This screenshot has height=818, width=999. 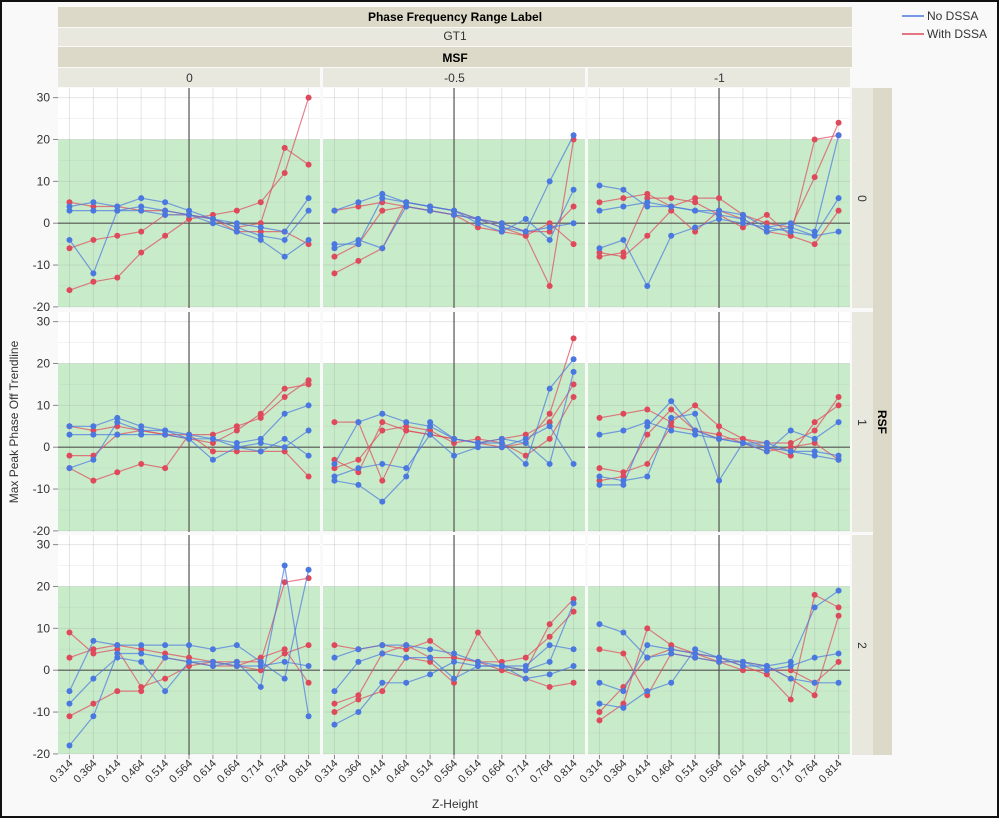 What do you see at coordinates (454, 645) in the screenshot?
I see `panel-rsf-2-msf--0.5` at bounding box center [454, 645].